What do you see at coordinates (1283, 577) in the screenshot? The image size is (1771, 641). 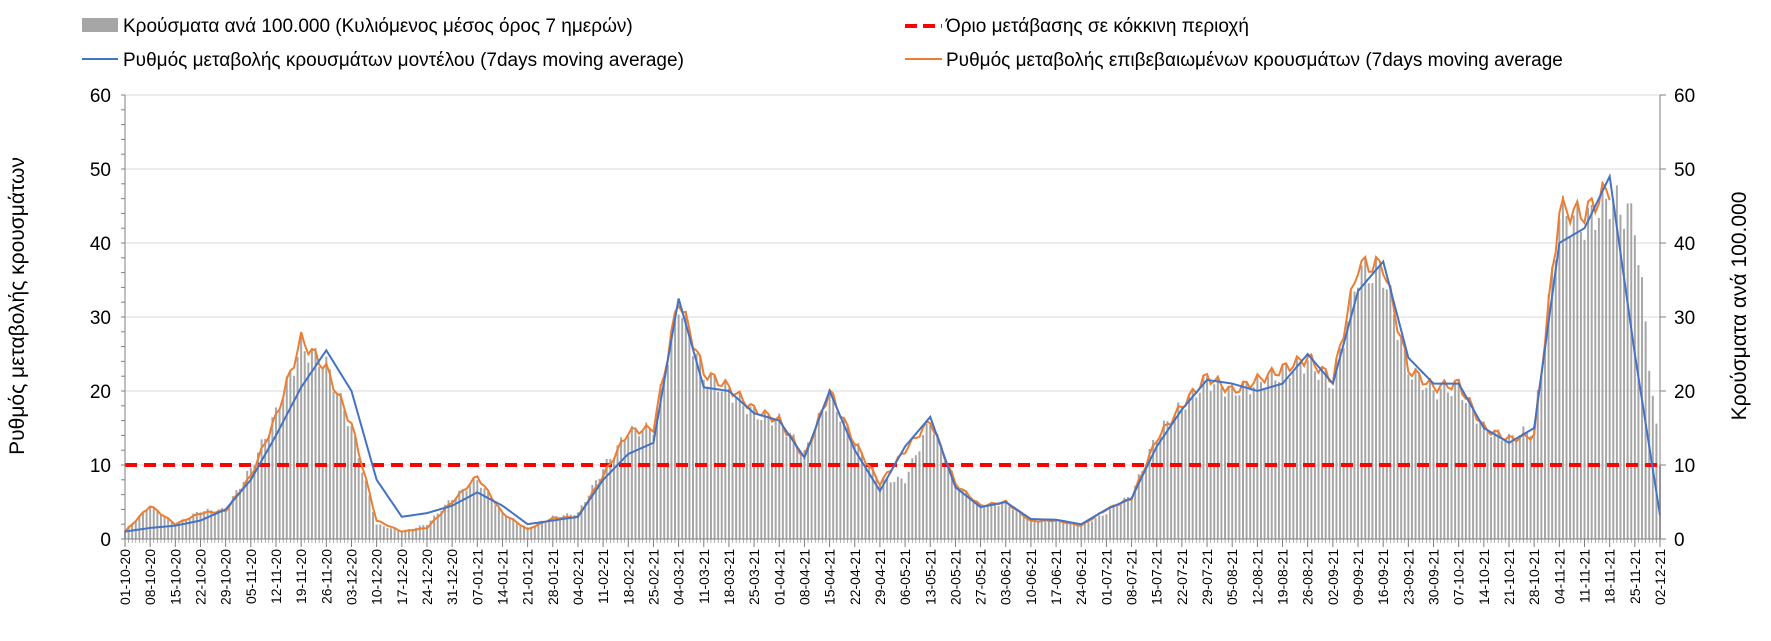 I see `x-tick-label: 19-08-21` at bounding box center [1283, 577].